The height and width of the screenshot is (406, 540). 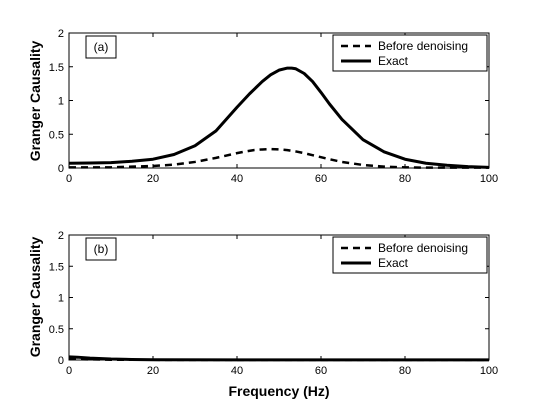 I want to click on panel-b-ytick-label: 0.5, so click(x=56, y=330).